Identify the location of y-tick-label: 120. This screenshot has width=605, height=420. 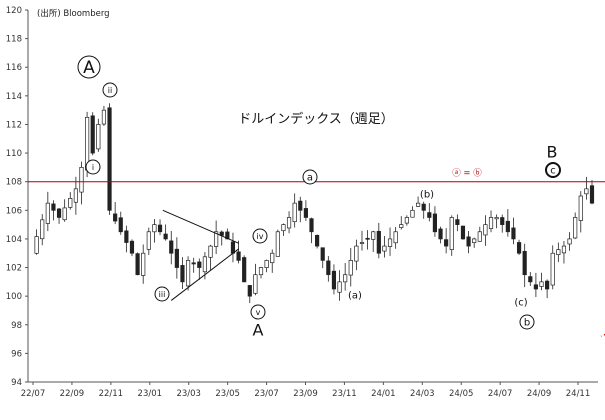
(14, 11).